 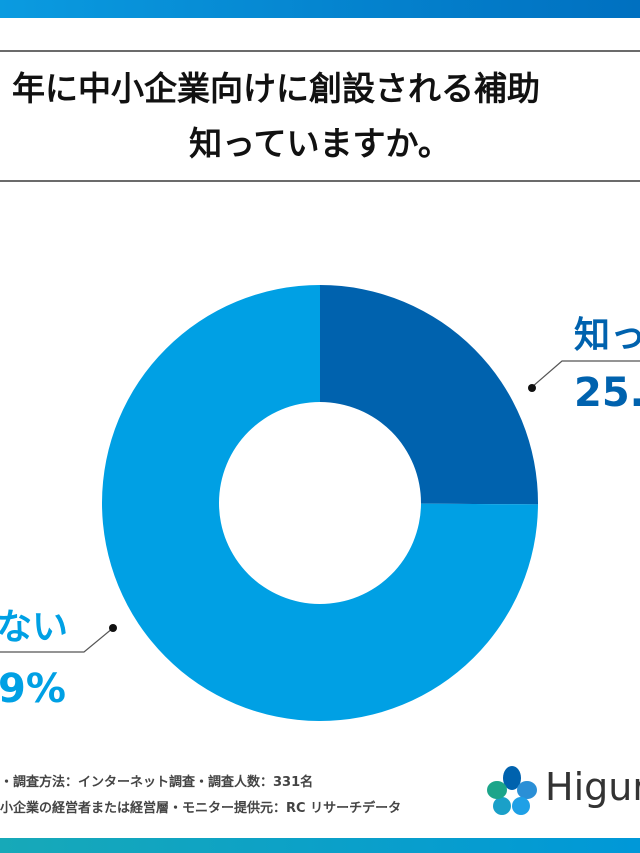 What do you see at coordinates (320, 845) in the screenshot?
I see `bottom-banner` at bounding box center [320, 845].